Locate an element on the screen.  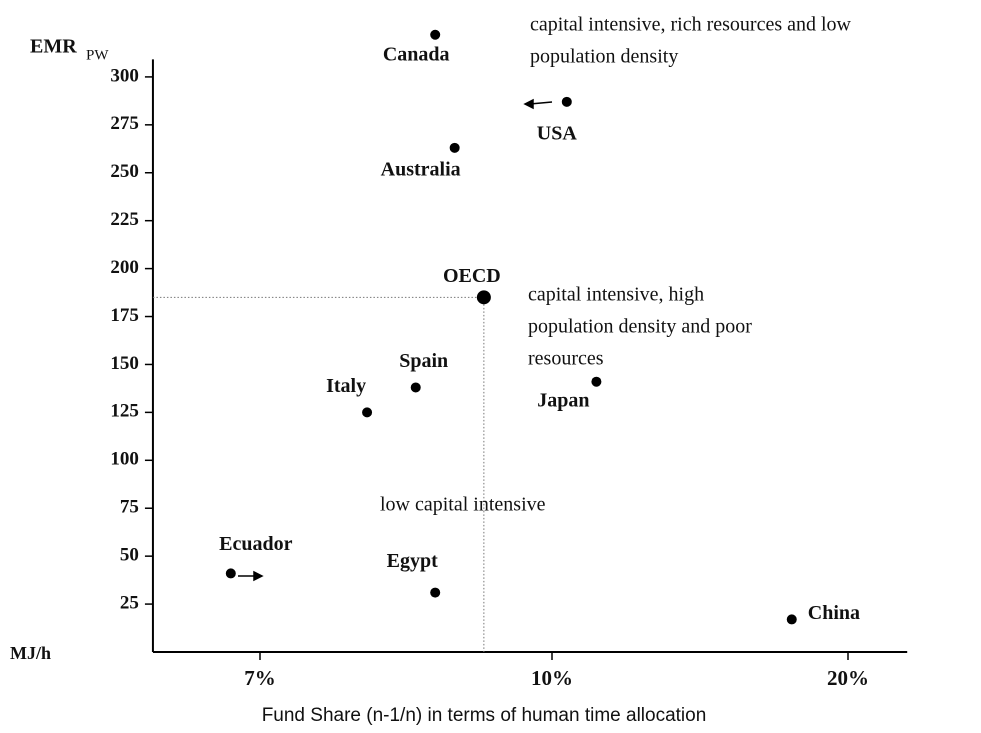
point-label: Australia is located at coordinates (421, 169).